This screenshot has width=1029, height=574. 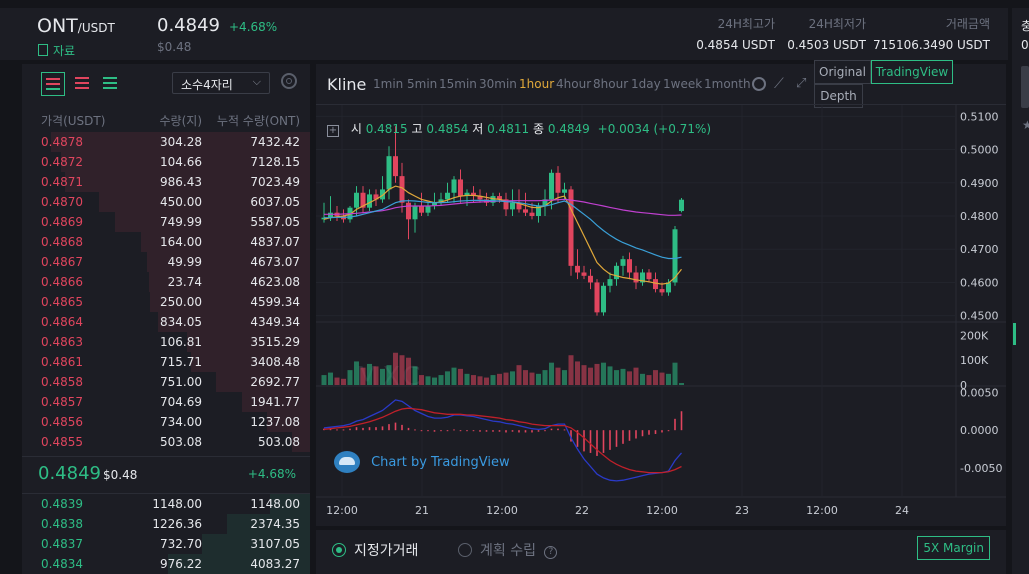 What do you see at coordinates (498, 84) in the screenshot?
I see `interval-tab-30min: 30min` at bounding box center [498, 84].